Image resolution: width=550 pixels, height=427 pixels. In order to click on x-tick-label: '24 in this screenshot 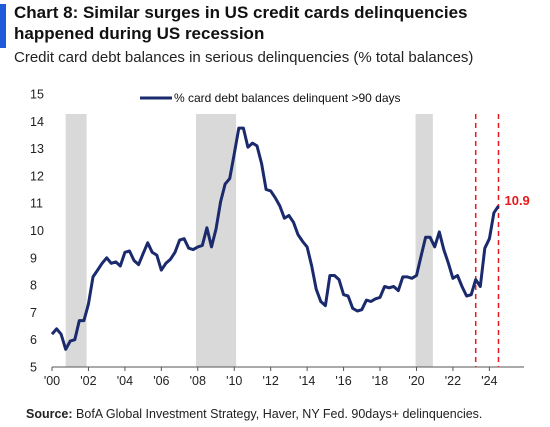, I will do `click(489, 381)`.